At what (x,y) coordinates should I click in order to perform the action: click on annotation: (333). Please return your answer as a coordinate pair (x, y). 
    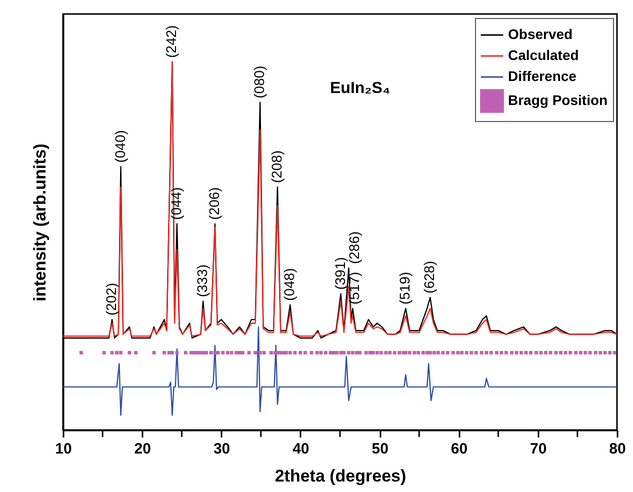
    Looking at the image, I should click on (202, 281).